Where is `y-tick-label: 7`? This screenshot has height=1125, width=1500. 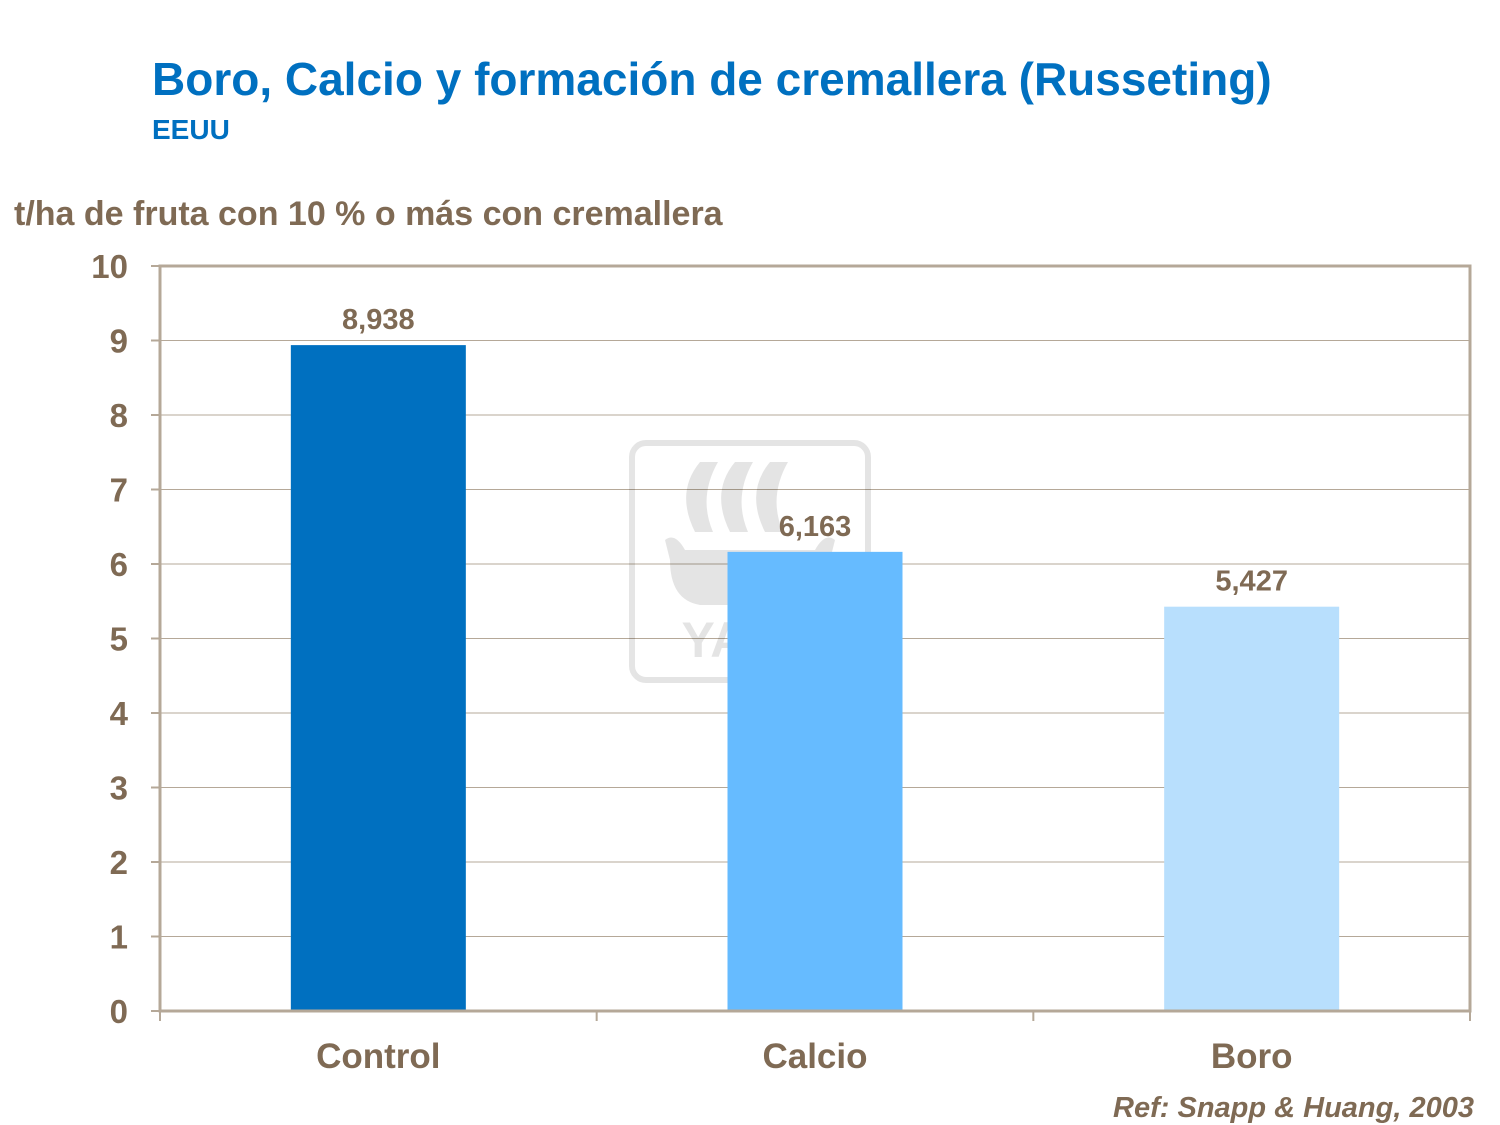 y-tick-label: 7 is located at coordinates (119, 490).